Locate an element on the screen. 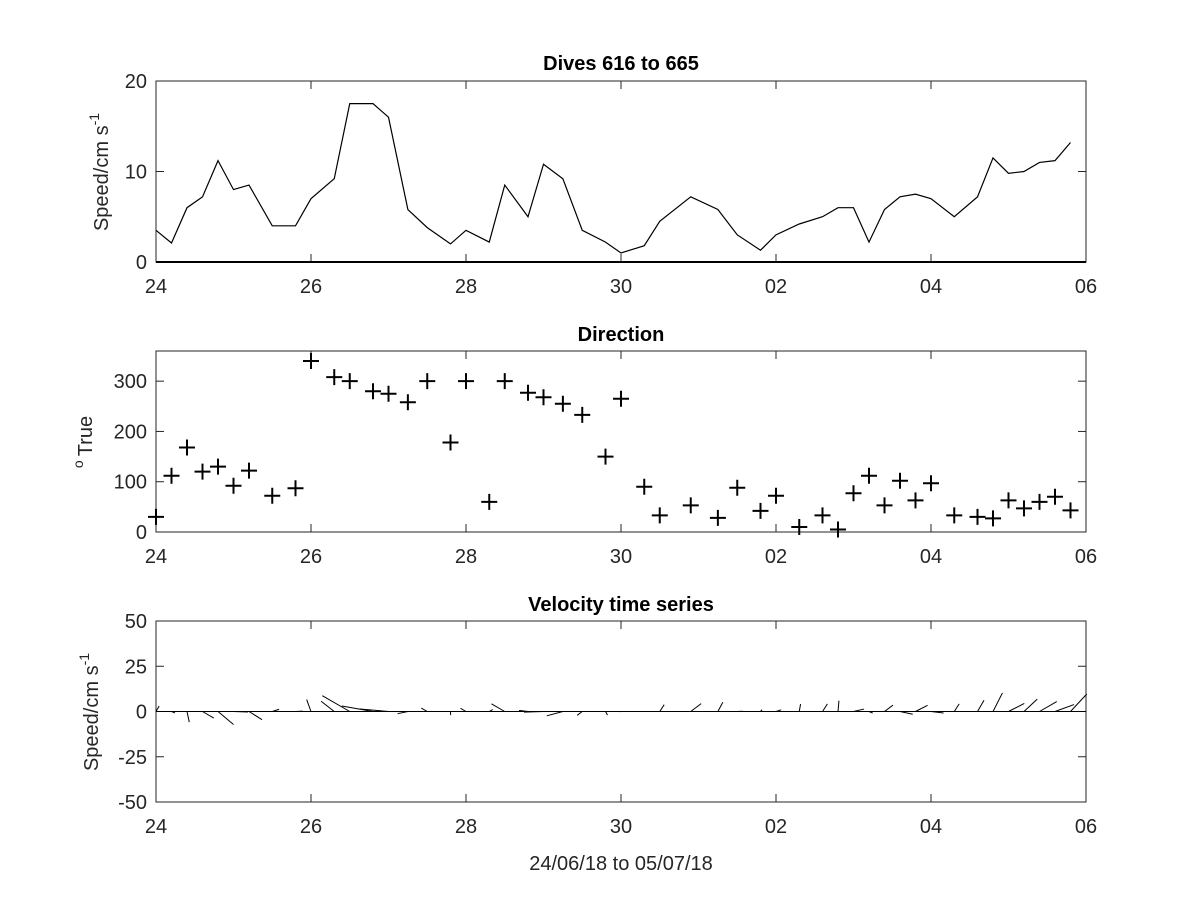  velocity-panel-title: Velocity time series is located at coordinates (621, 605).